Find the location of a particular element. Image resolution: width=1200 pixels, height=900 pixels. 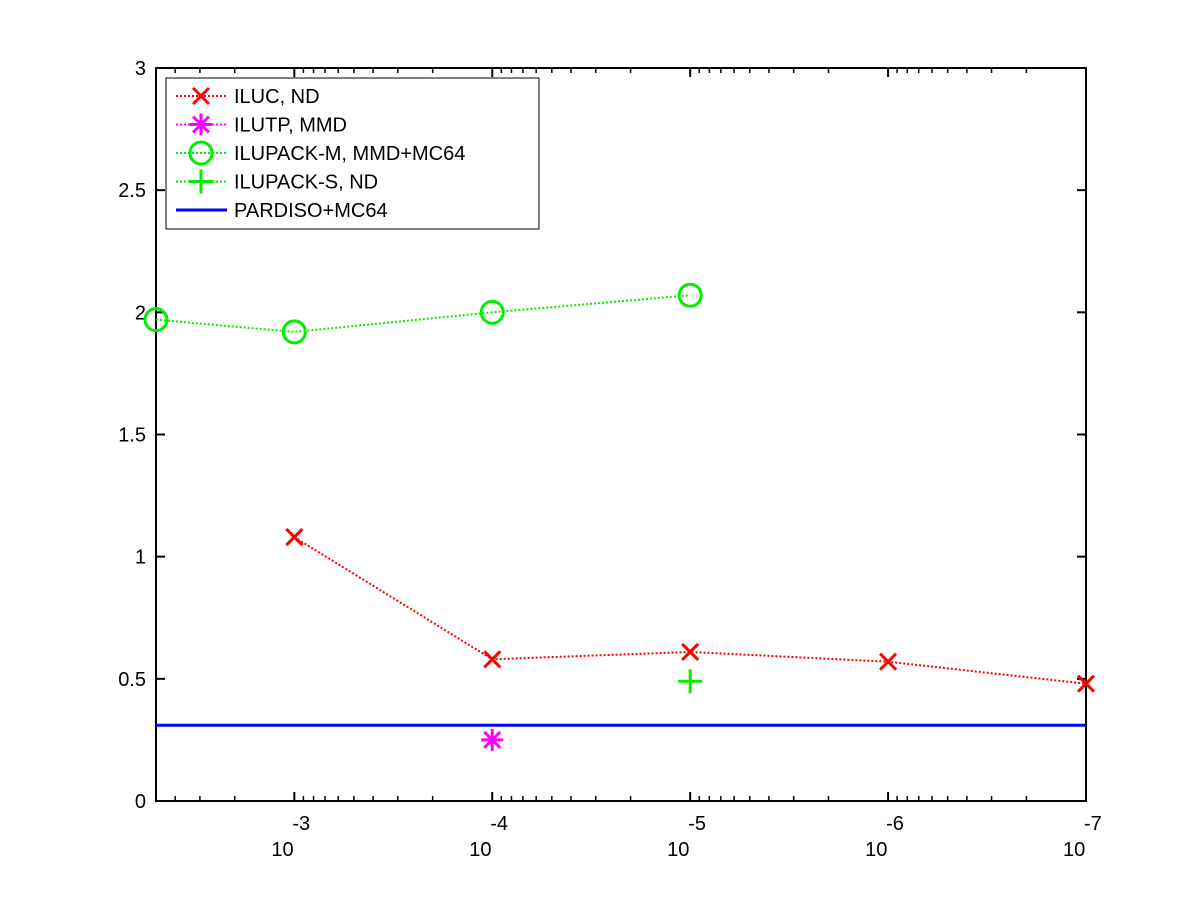

x-tick-labels: -3 10 -4 10 -5 10 -6 10 -7 10 is located at coordinates (686, 837).